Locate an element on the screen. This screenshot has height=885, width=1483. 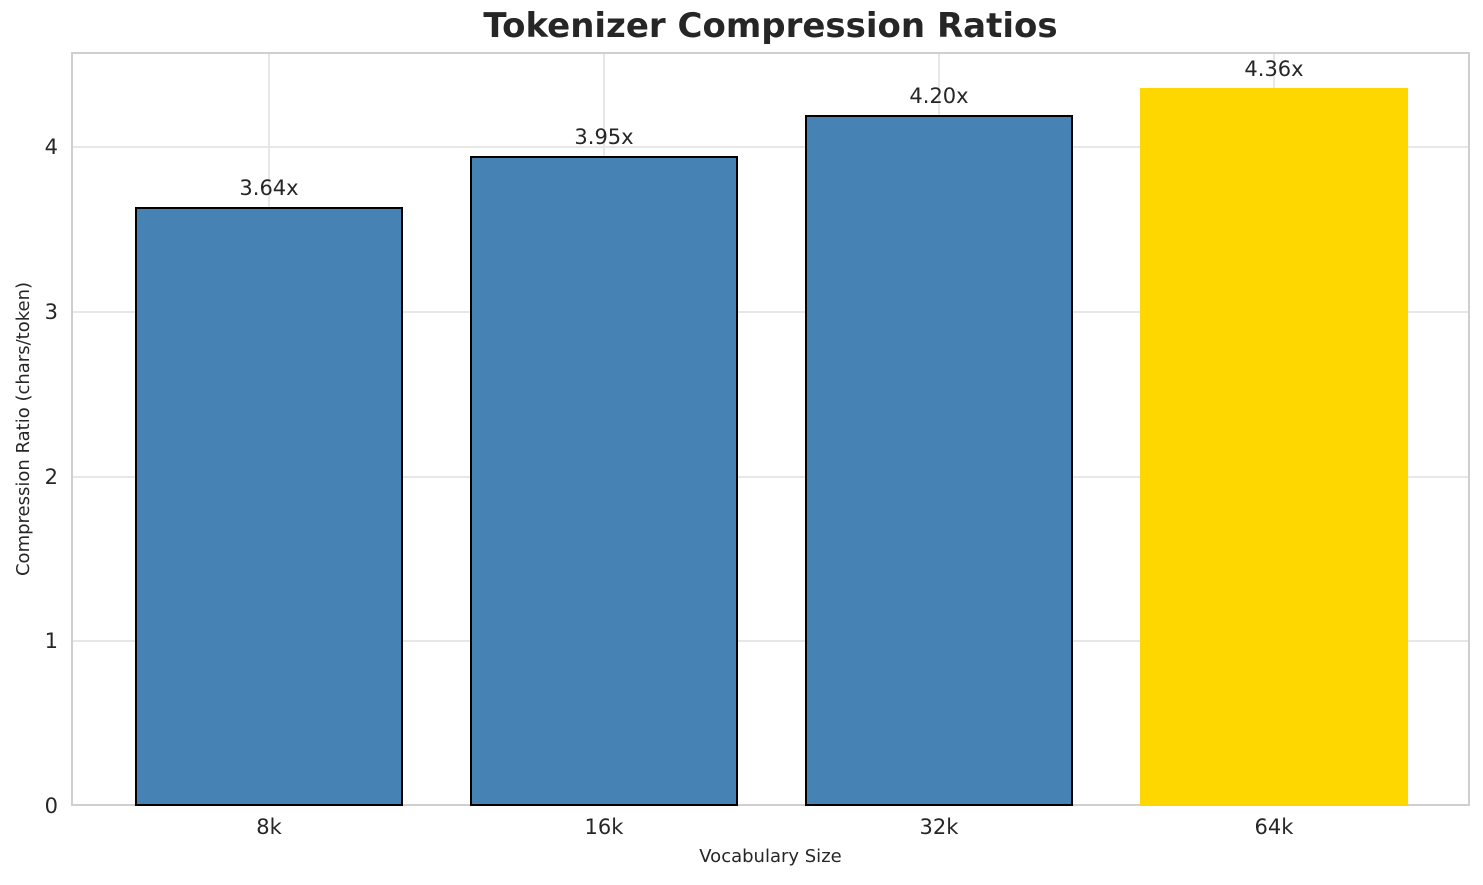
x-tick-label-16k: 16k is located at coordinates (604, 827).